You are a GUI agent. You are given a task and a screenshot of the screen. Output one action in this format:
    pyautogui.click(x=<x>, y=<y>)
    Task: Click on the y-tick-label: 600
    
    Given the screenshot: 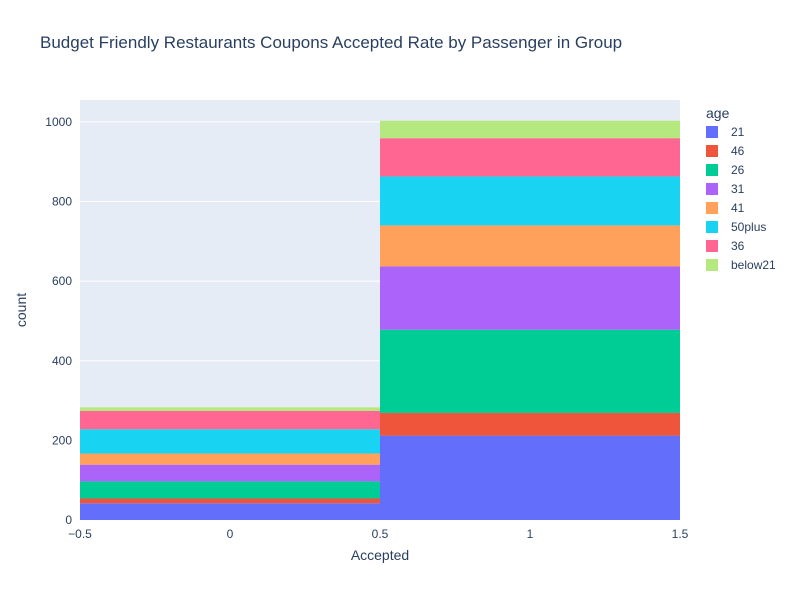 What is the action you would take?
    pyautogui.click(x=62, y=281)
    